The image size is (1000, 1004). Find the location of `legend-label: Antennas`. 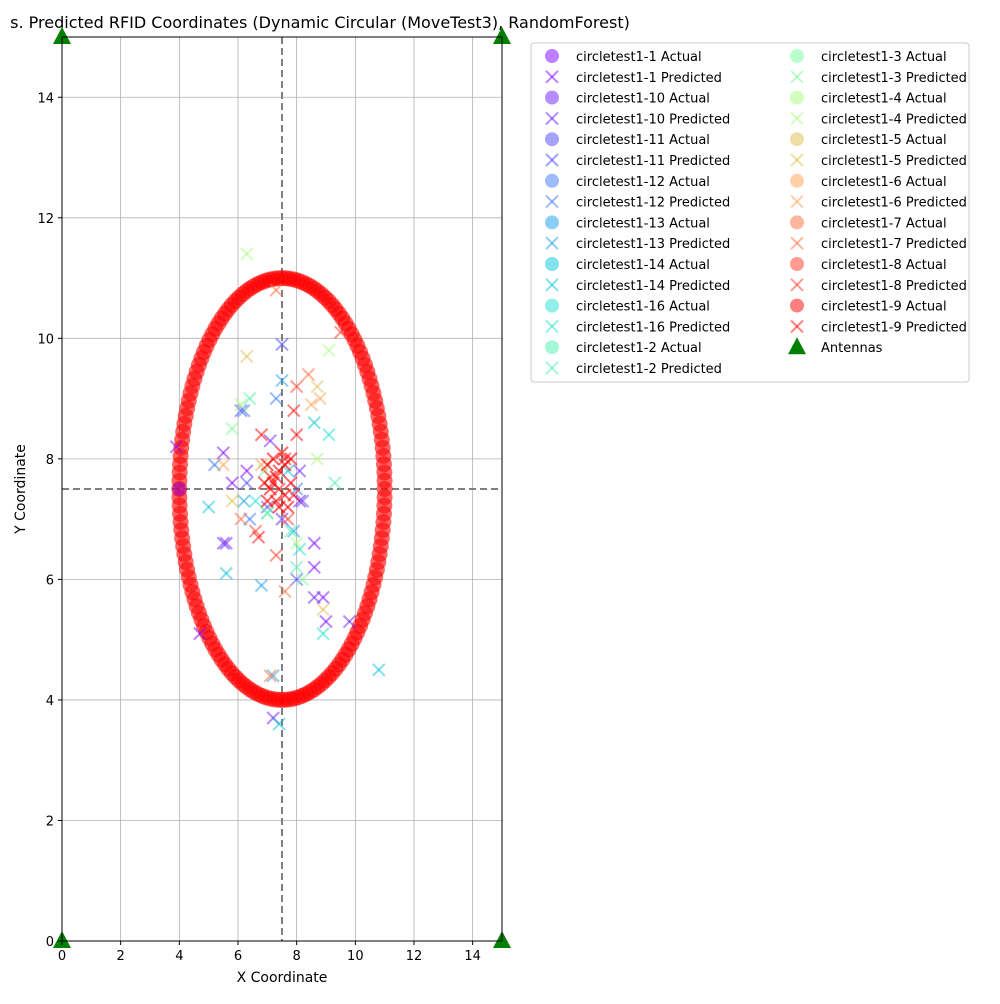

legend-label: Antennas is located at coordinates (852, 348).